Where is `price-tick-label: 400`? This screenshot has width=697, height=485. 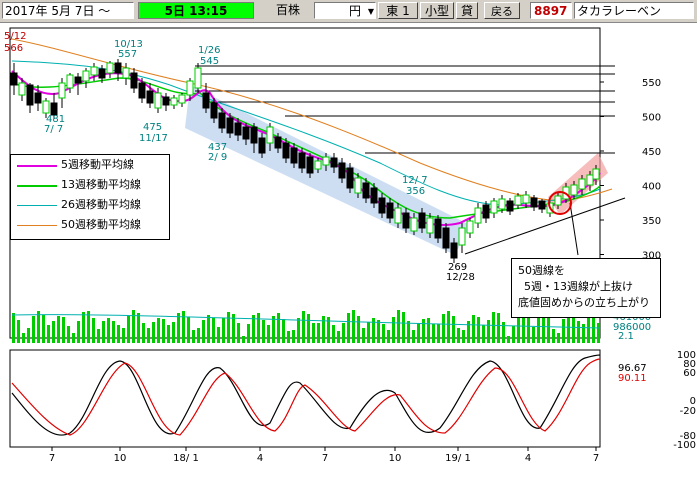 price-tick-label: 400 is located at coordinates (651, 187).